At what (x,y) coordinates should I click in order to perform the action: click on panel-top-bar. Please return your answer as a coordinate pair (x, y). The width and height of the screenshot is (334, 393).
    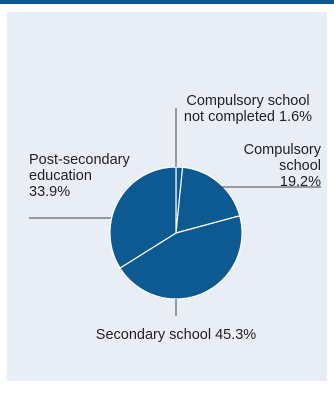
    Looking at the image, I should click on (167, 2).